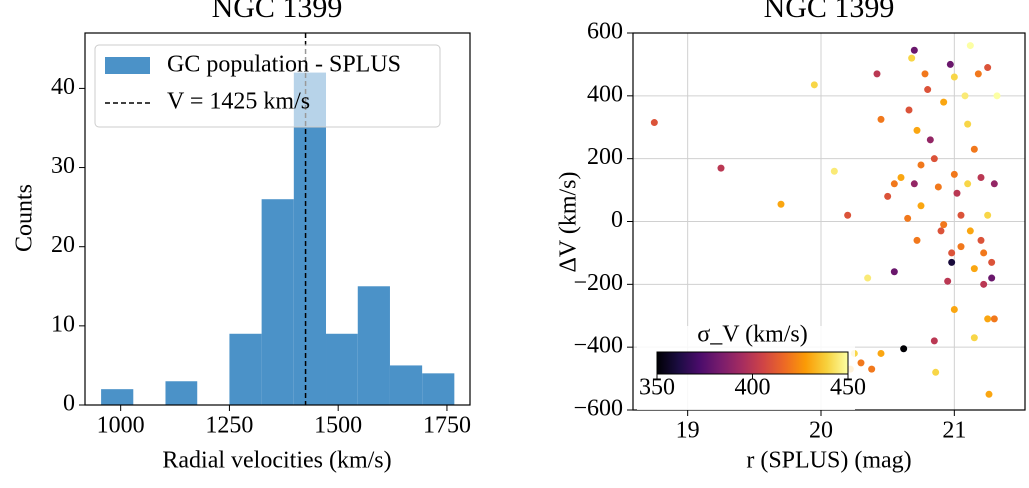 The image size is (1029, 488). Describe the element at coordinates (605, 32) in the screenshot. I see `y-tick-label: 600` at that location.